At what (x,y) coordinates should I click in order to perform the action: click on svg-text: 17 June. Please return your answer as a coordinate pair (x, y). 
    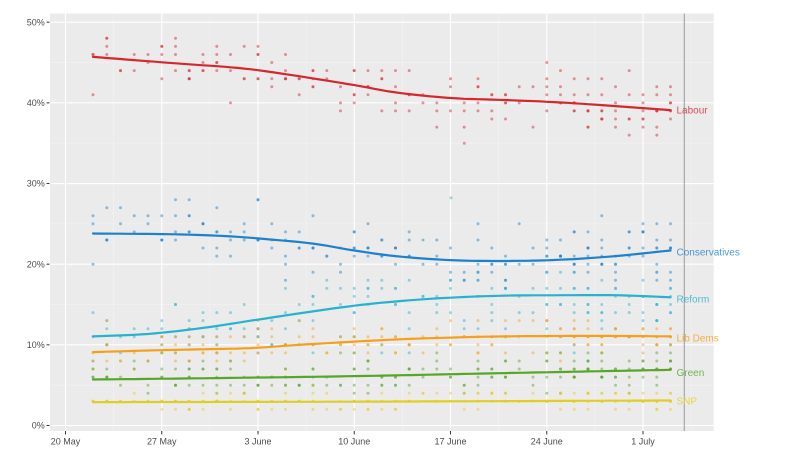
    Looking at the image, I should click on (450, 442).